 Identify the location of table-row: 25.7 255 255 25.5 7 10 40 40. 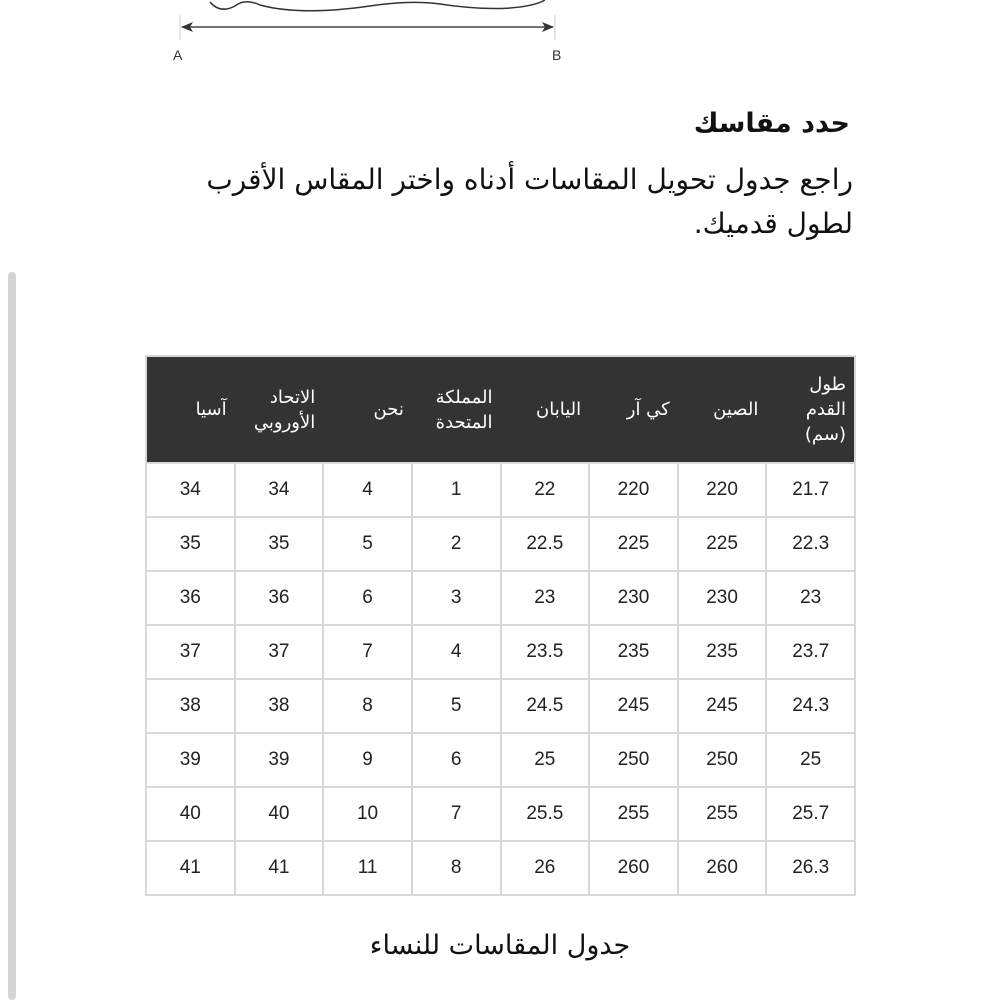
(500, 814).